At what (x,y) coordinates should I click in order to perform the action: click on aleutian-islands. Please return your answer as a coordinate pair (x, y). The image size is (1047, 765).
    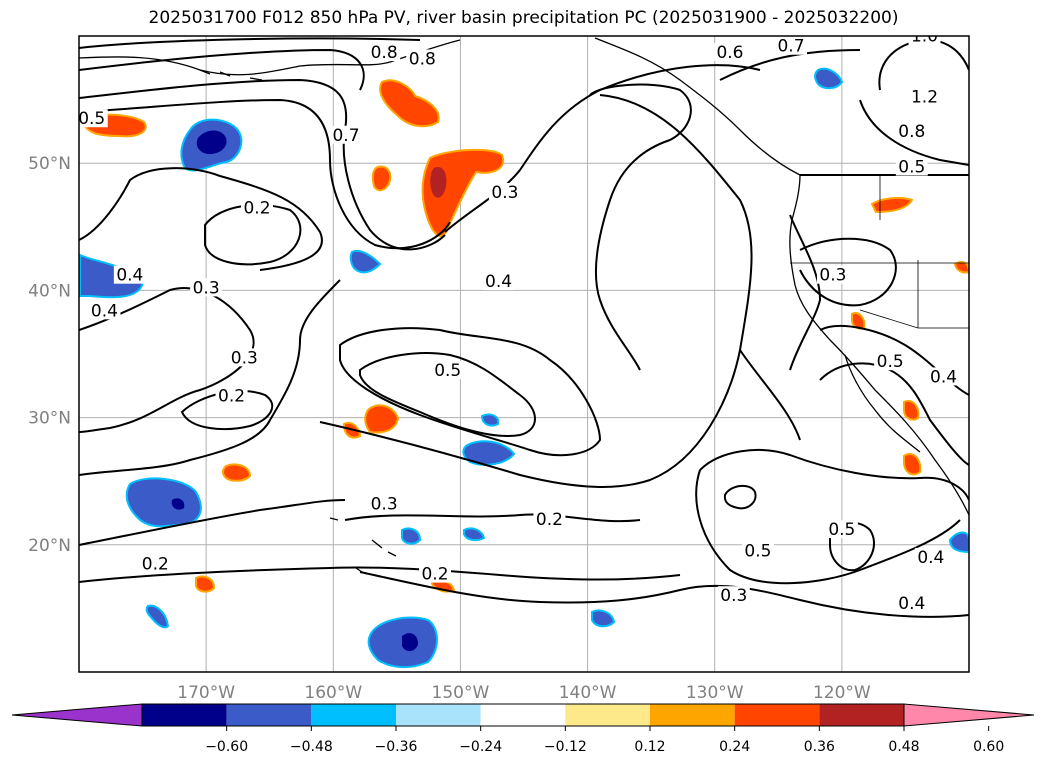
    Looking at the image, I should click on (231, 75).